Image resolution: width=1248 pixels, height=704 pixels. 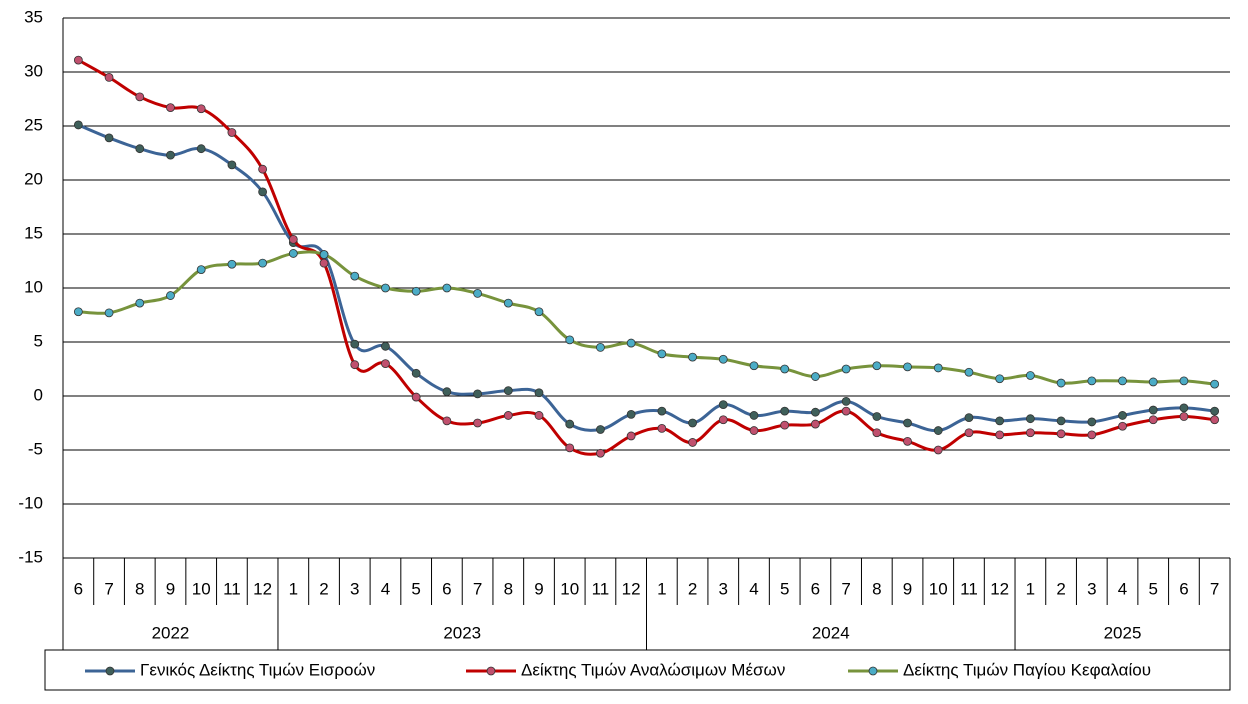 I want to click on y-tick-label: 15, so click(x=33, y=232).